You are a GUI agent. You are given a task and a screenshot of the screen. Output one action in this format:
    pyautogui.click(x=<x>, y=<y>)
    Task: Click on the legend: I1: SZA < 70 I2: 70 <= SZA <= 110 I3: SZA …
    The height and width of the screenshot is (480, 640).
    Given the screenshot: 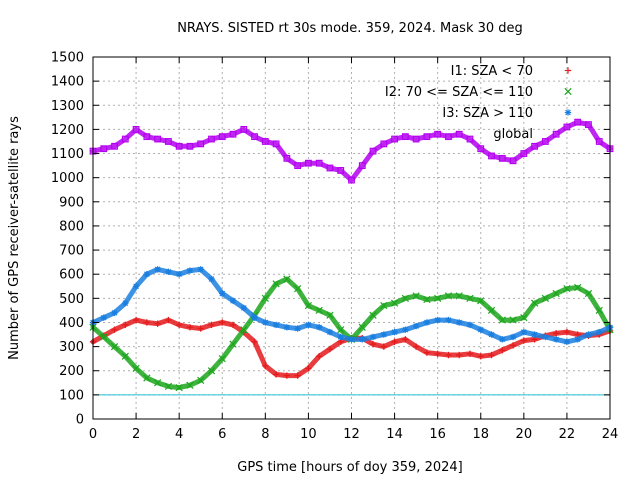 What is the action you would take?
    pyautogui.click(x=478, y=103)
    